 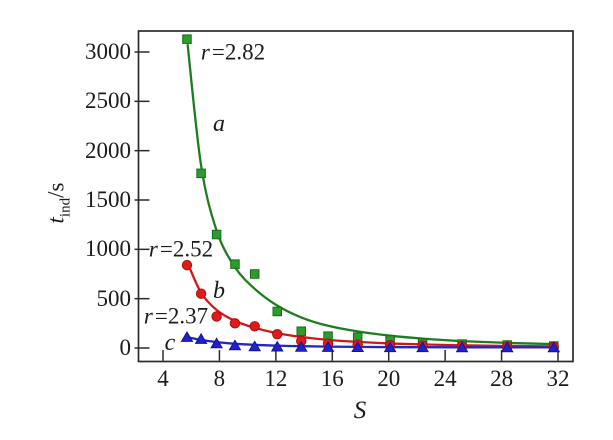 I want to click on annotation-r-series-b-var: r, so click(x=153, y=249).